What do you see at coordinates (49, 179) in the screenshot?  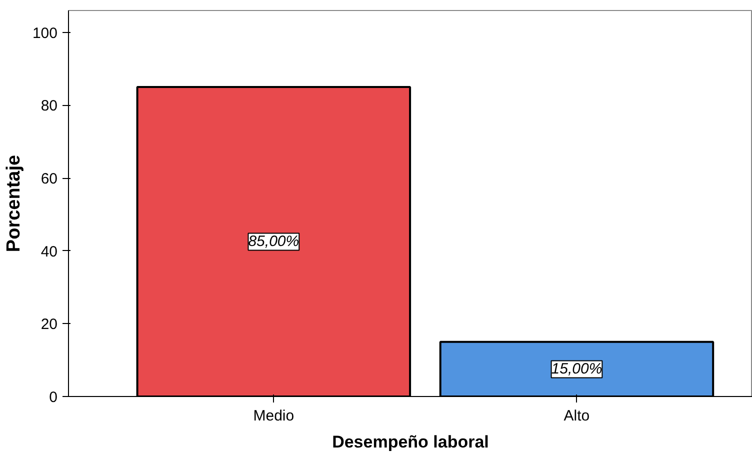 I see `y-tick-label: 60` at bounding box center [49, 179].